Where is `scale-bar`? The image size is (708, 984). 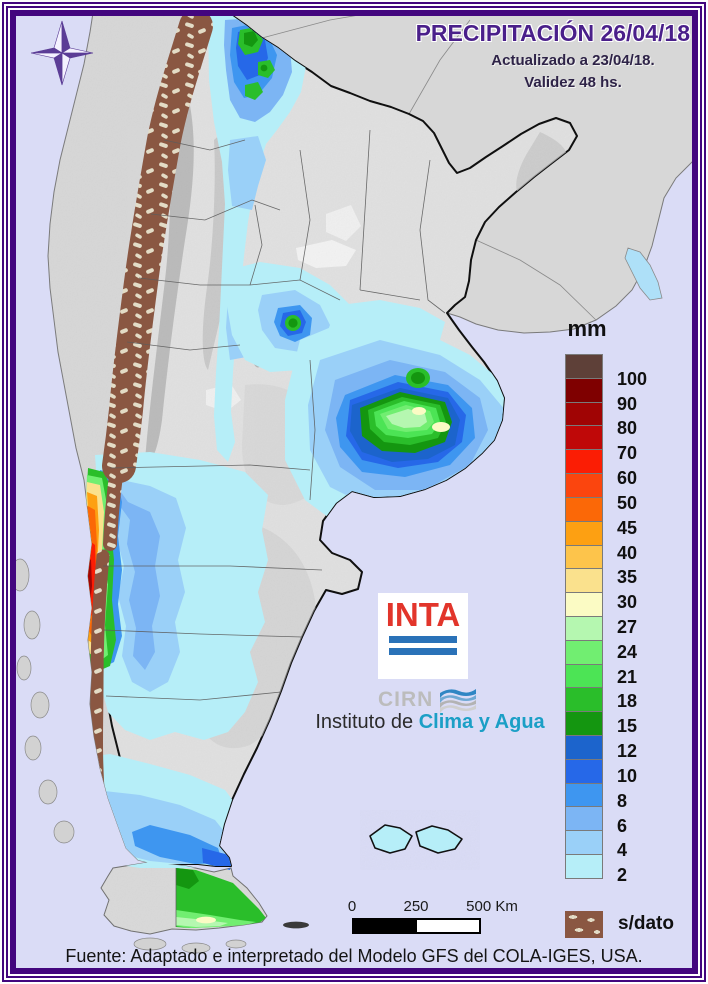
scale-bar is located at coordinates (416, 926).